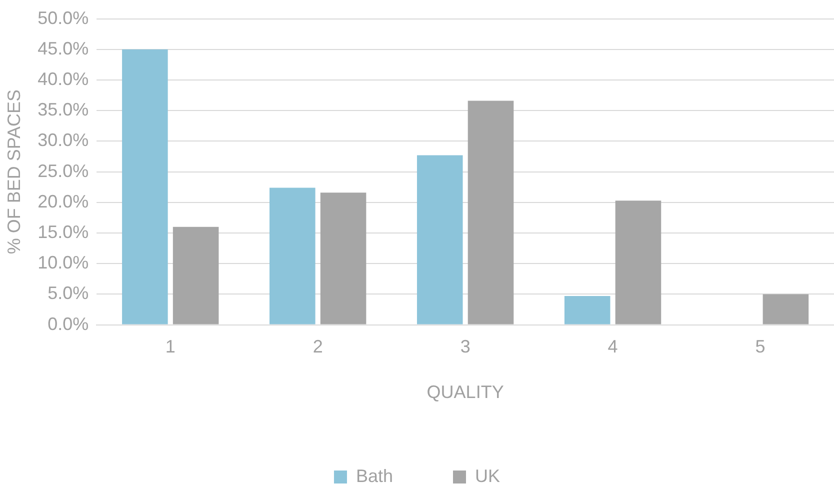  I want to click on x-tick-label: 5, so click(760, 346).